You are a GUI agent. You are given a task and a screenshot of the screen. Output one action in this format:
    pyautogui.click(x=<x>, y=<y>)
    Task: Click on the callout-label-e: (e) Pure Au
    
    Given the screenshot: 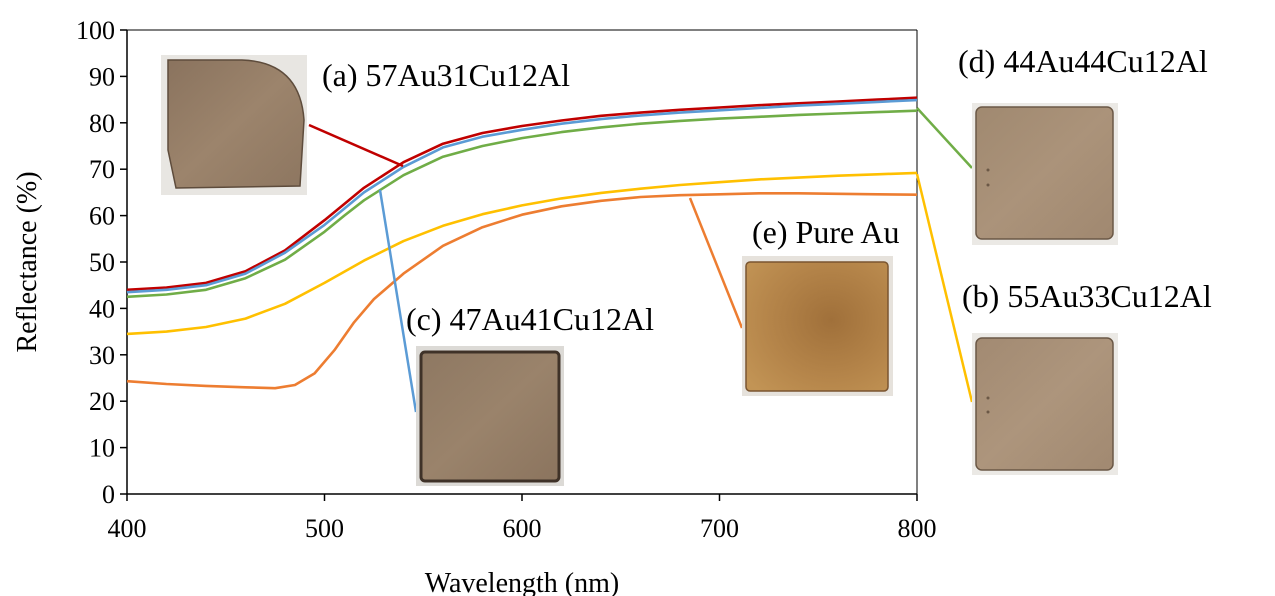 What is the action you would take?
    pyautogui.click(x=826, y=232)
    